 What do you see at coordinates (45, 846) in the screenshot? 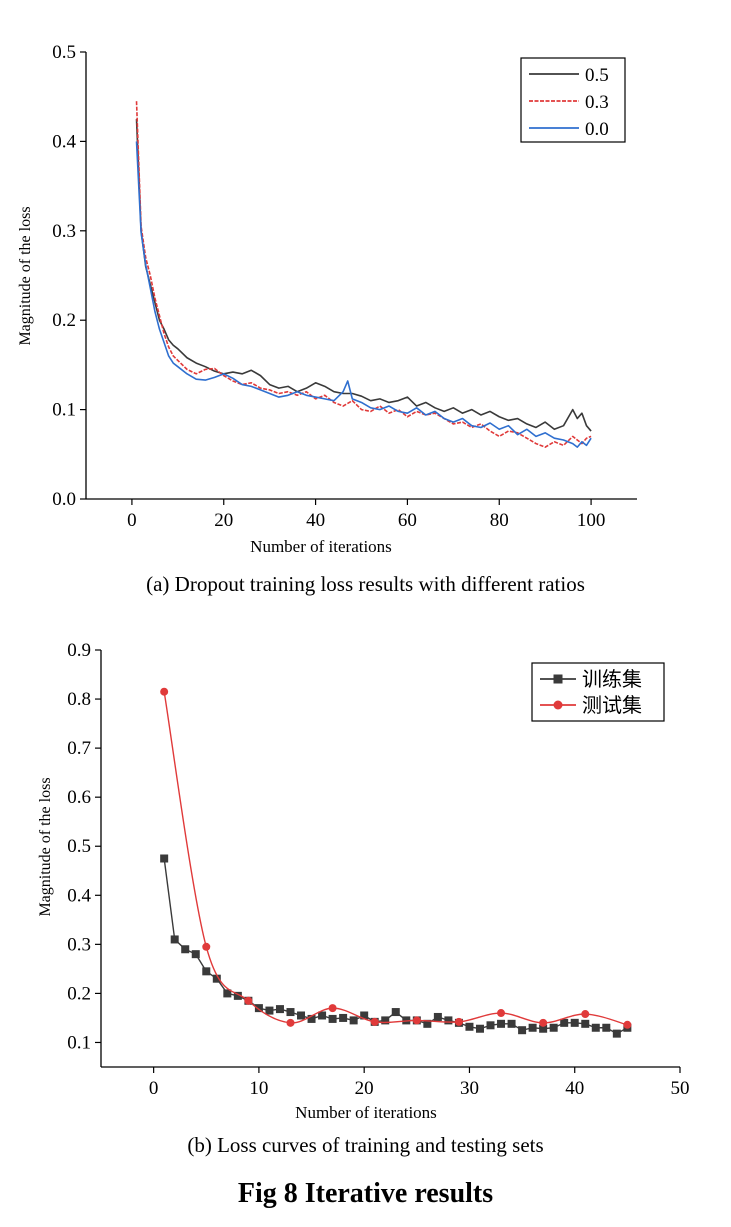
I see `chart-b-y-axis-label: Magnitude of the loss` at bounding box center [45, 846].